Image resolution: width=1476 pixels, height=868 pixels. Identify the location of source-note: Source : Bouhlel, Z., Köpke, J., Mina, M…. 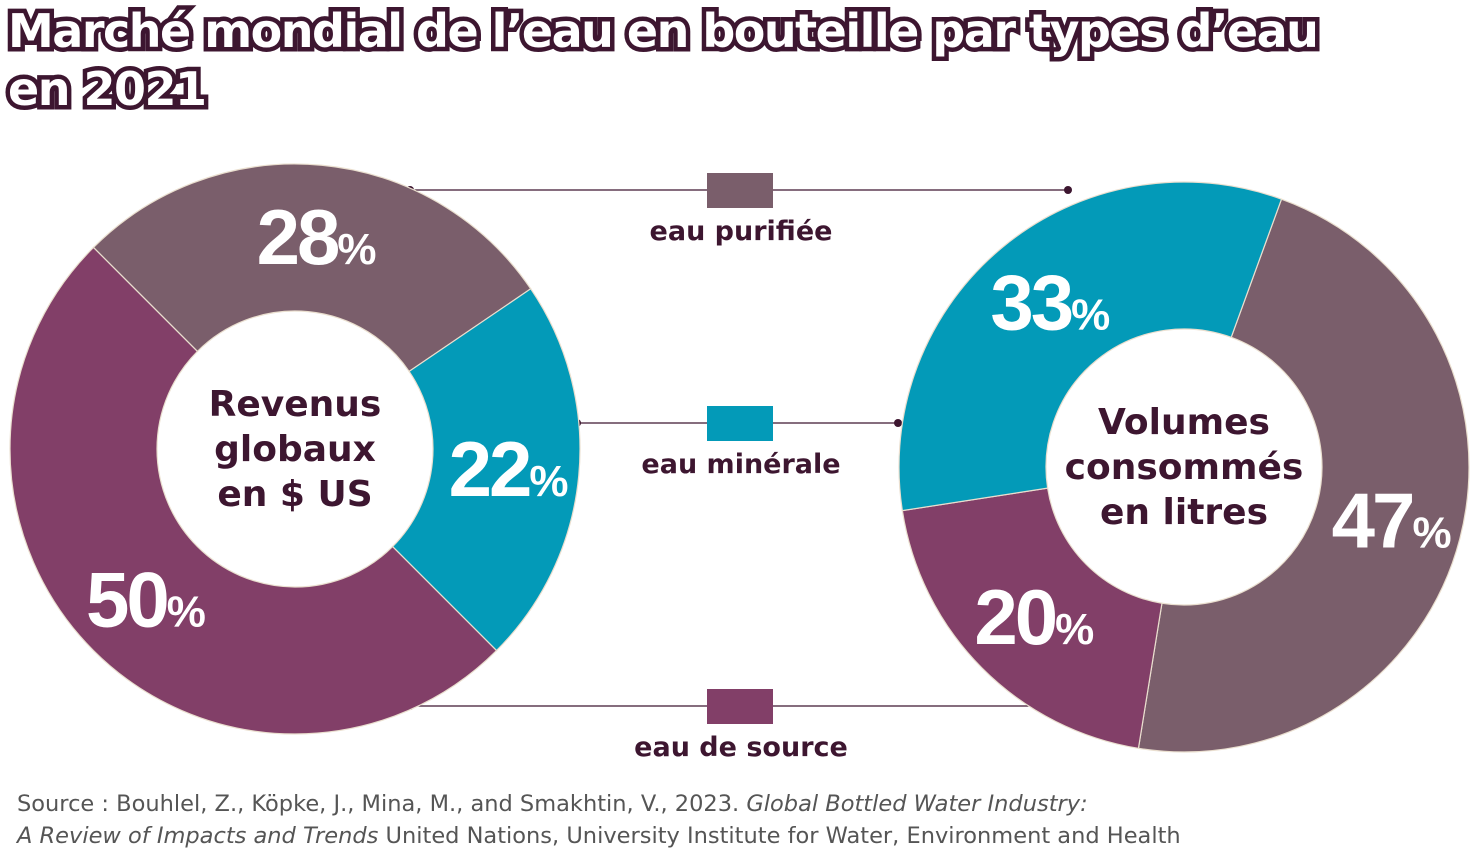
(599, 820).